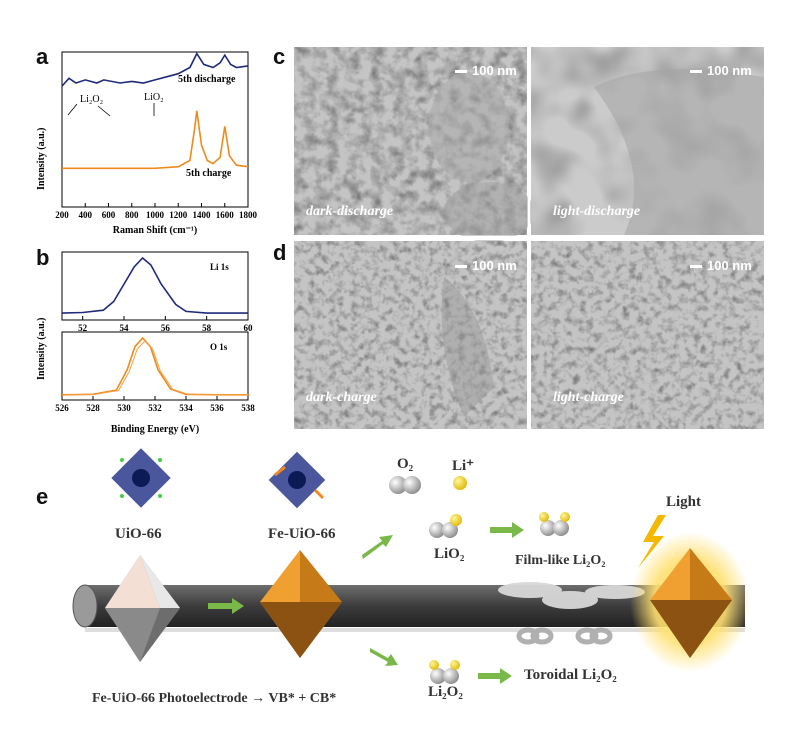 Image resolution: width=799 pixels, height=746 pixels. Describe the element at coordinates (570, 675) in the screenshot. I see `label-toroidal-li2o2: Toroidal Li₂O₂` at that location.